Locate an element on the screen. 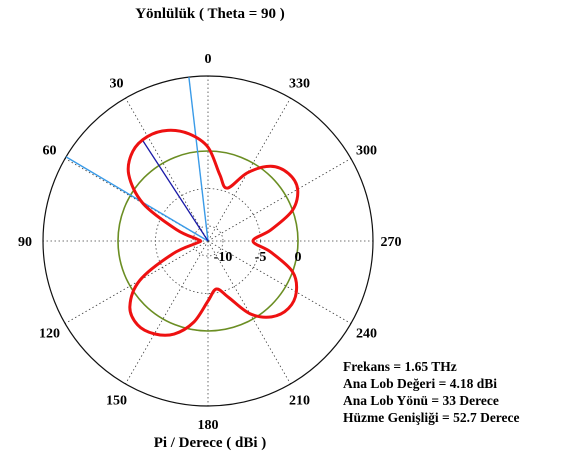  beamwidth-text: Hüzme Genişliği = 52.7 Derece is located at coordinates (431, 417).